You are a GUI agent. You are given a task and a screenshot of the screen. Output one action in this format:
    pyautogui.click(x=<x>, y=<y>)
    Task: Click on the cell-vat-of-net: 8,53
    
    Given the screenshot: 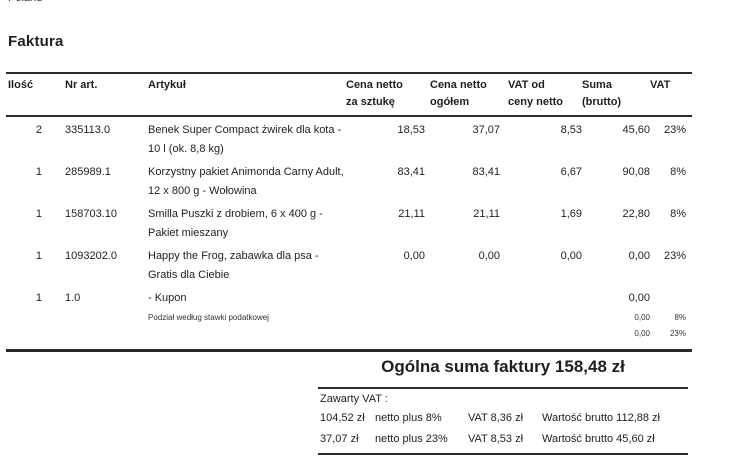 What is the action you would take?
    pyautogui.click(x=571, y=130)
    